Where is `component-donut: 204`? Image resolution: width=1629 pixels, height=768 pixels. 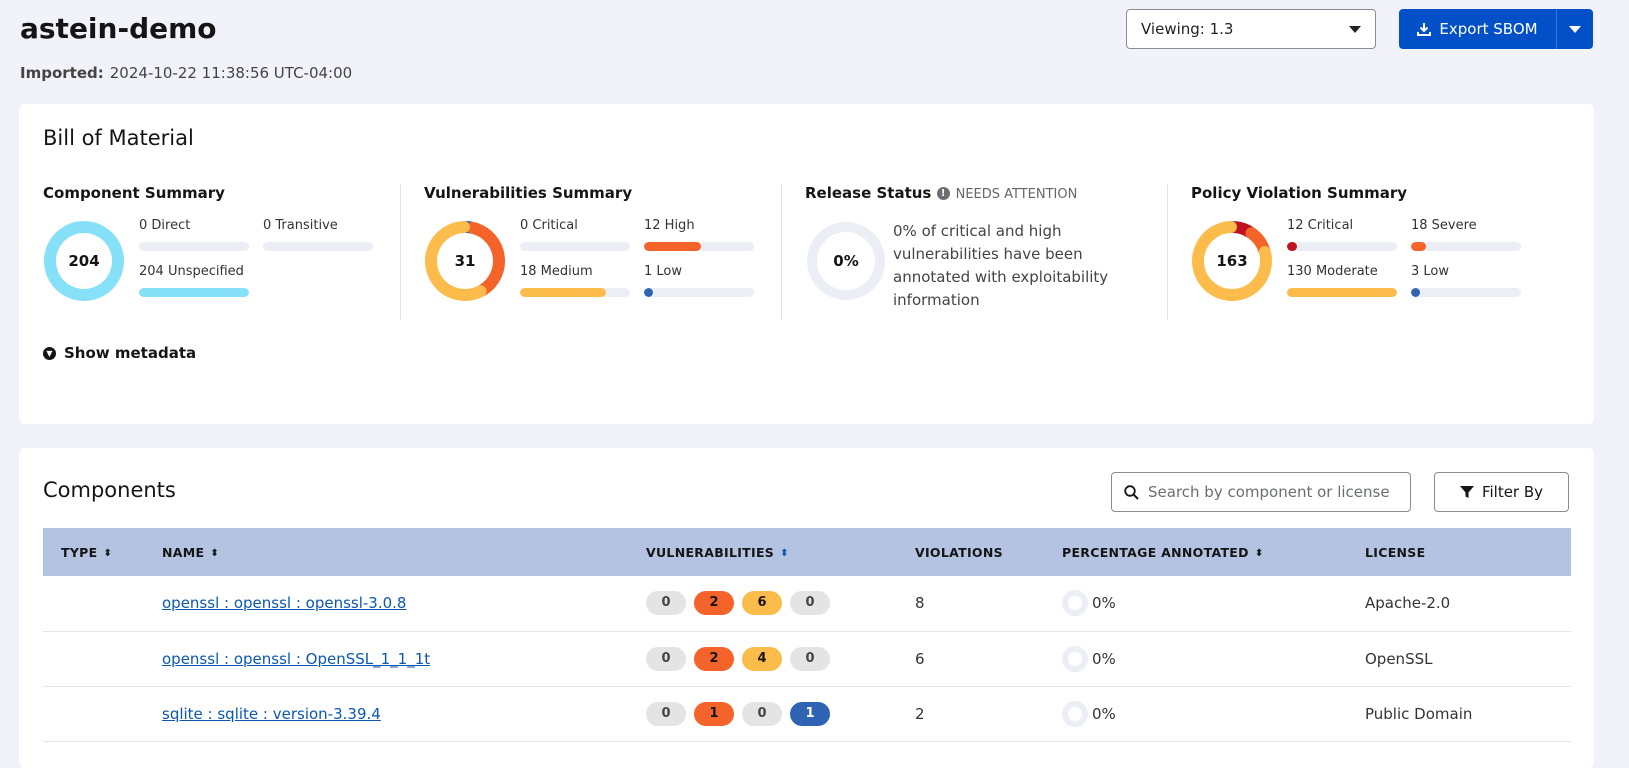 component-donut: 204 is located at coordinates (84, 261).